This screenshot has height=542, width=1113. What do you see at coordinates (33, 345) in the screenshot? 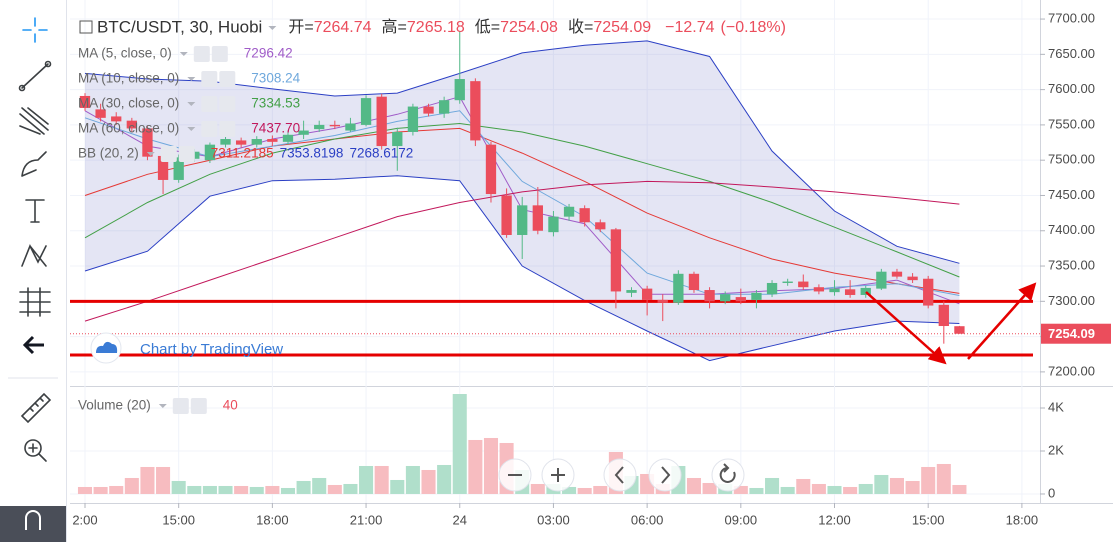
I see `back-tool` at bounding box center [33, 345].